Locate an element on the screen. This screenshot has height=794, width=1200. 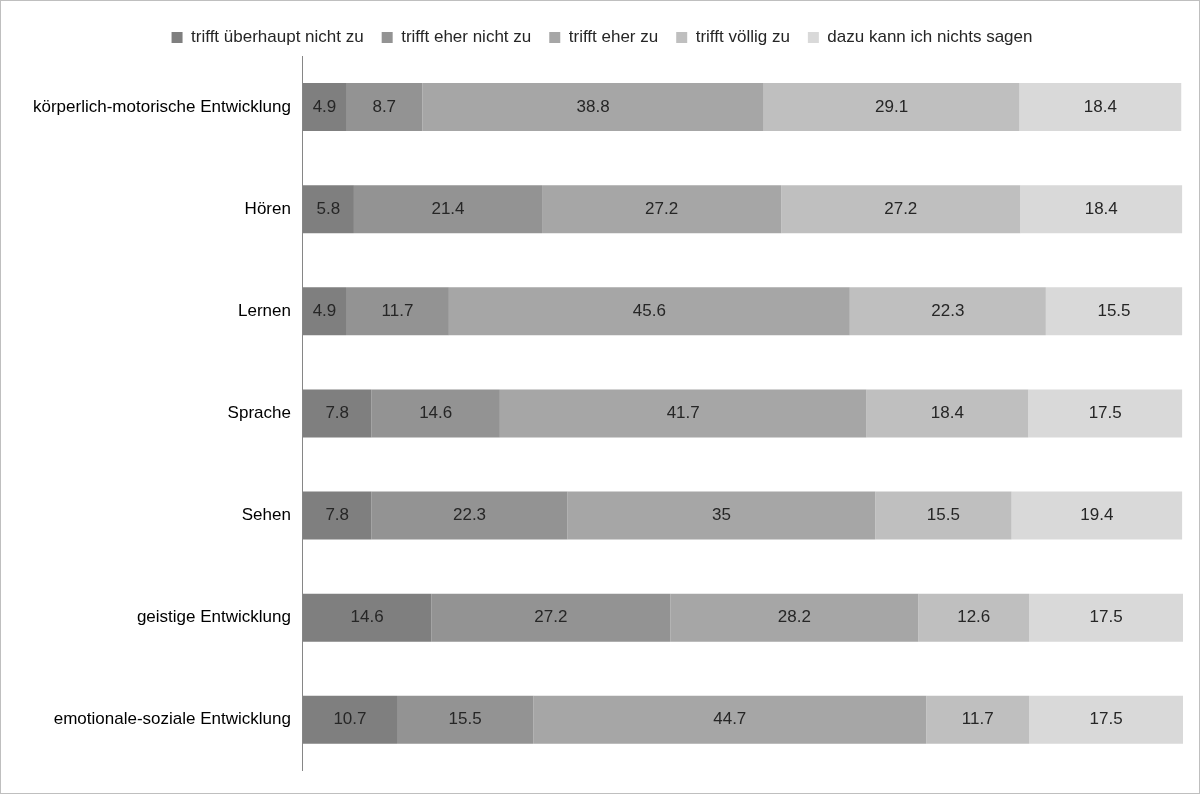
y-tick-label: emotionale-soziale Entwicklung is located at coordinates (172, 719).